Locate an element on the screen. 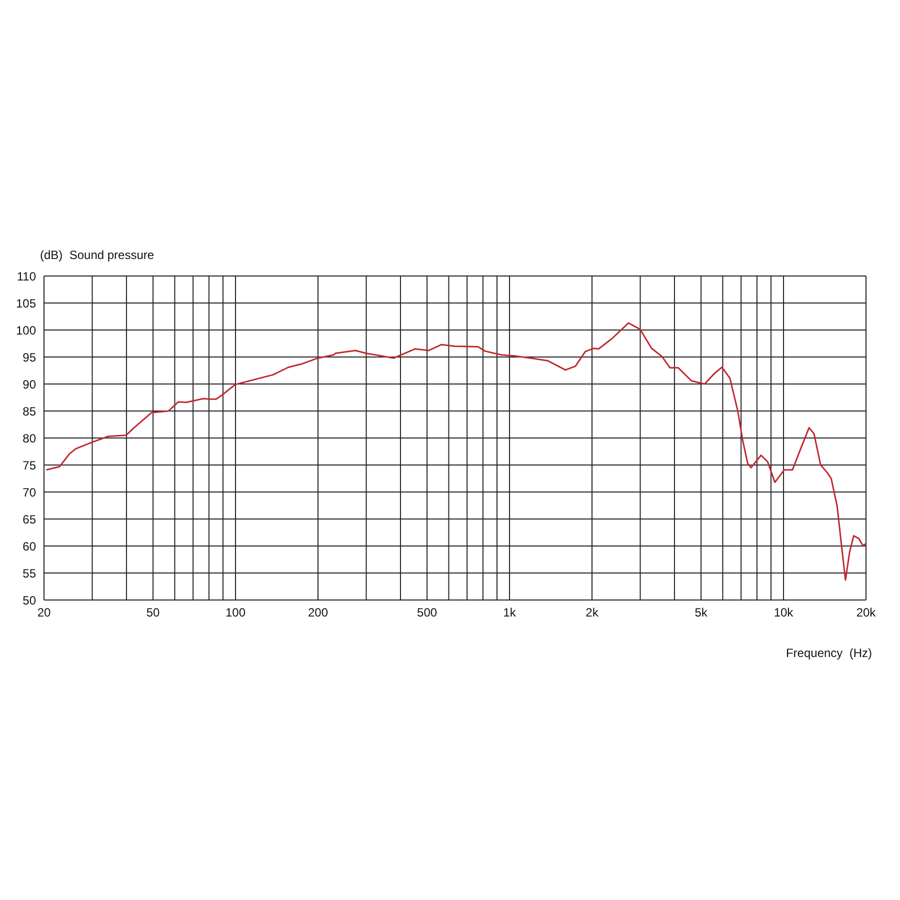  y-tick-label: 70 is located at coordinates (29, 492).